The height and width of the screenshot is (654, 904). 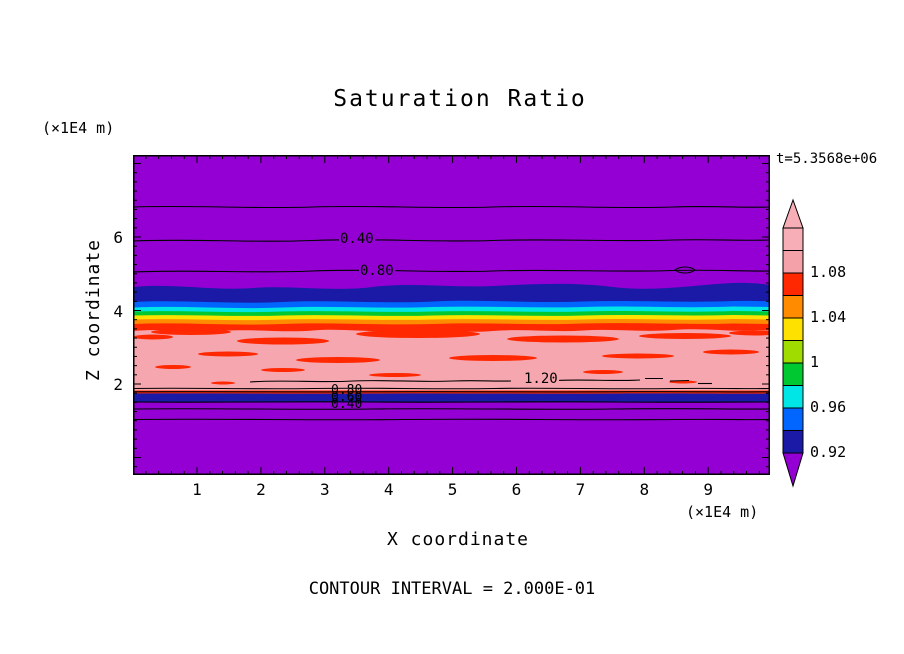 What do you see at coordinates (580, 489) in the screenshot?
I see `x-tick-label: 7` at bounding box center [580, 489].